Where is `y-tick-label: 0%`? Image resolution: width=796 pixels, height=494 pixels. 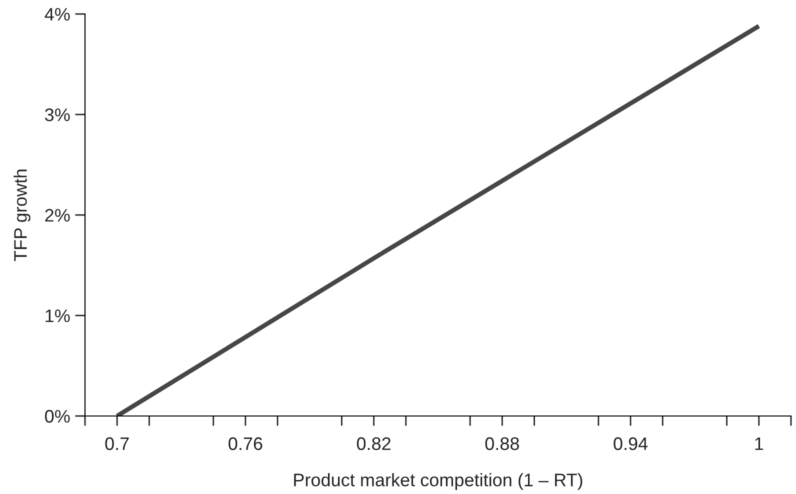 y-tick-label: 0% is located at coordinates (57, 416).